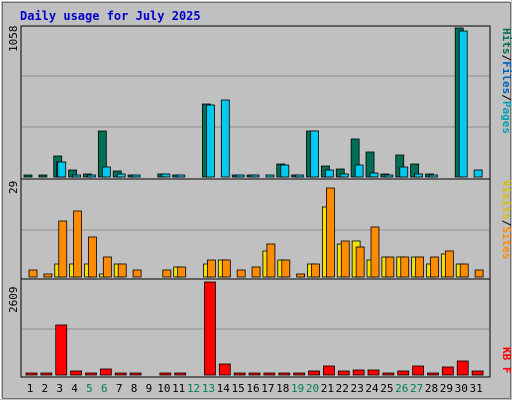 Image resolution: width=512 pixels, height=400 pixels. What do you see at coordinates (267, 388) in the screenshot?
I see `day-label-17: 17` at bounding box center [267, 388].